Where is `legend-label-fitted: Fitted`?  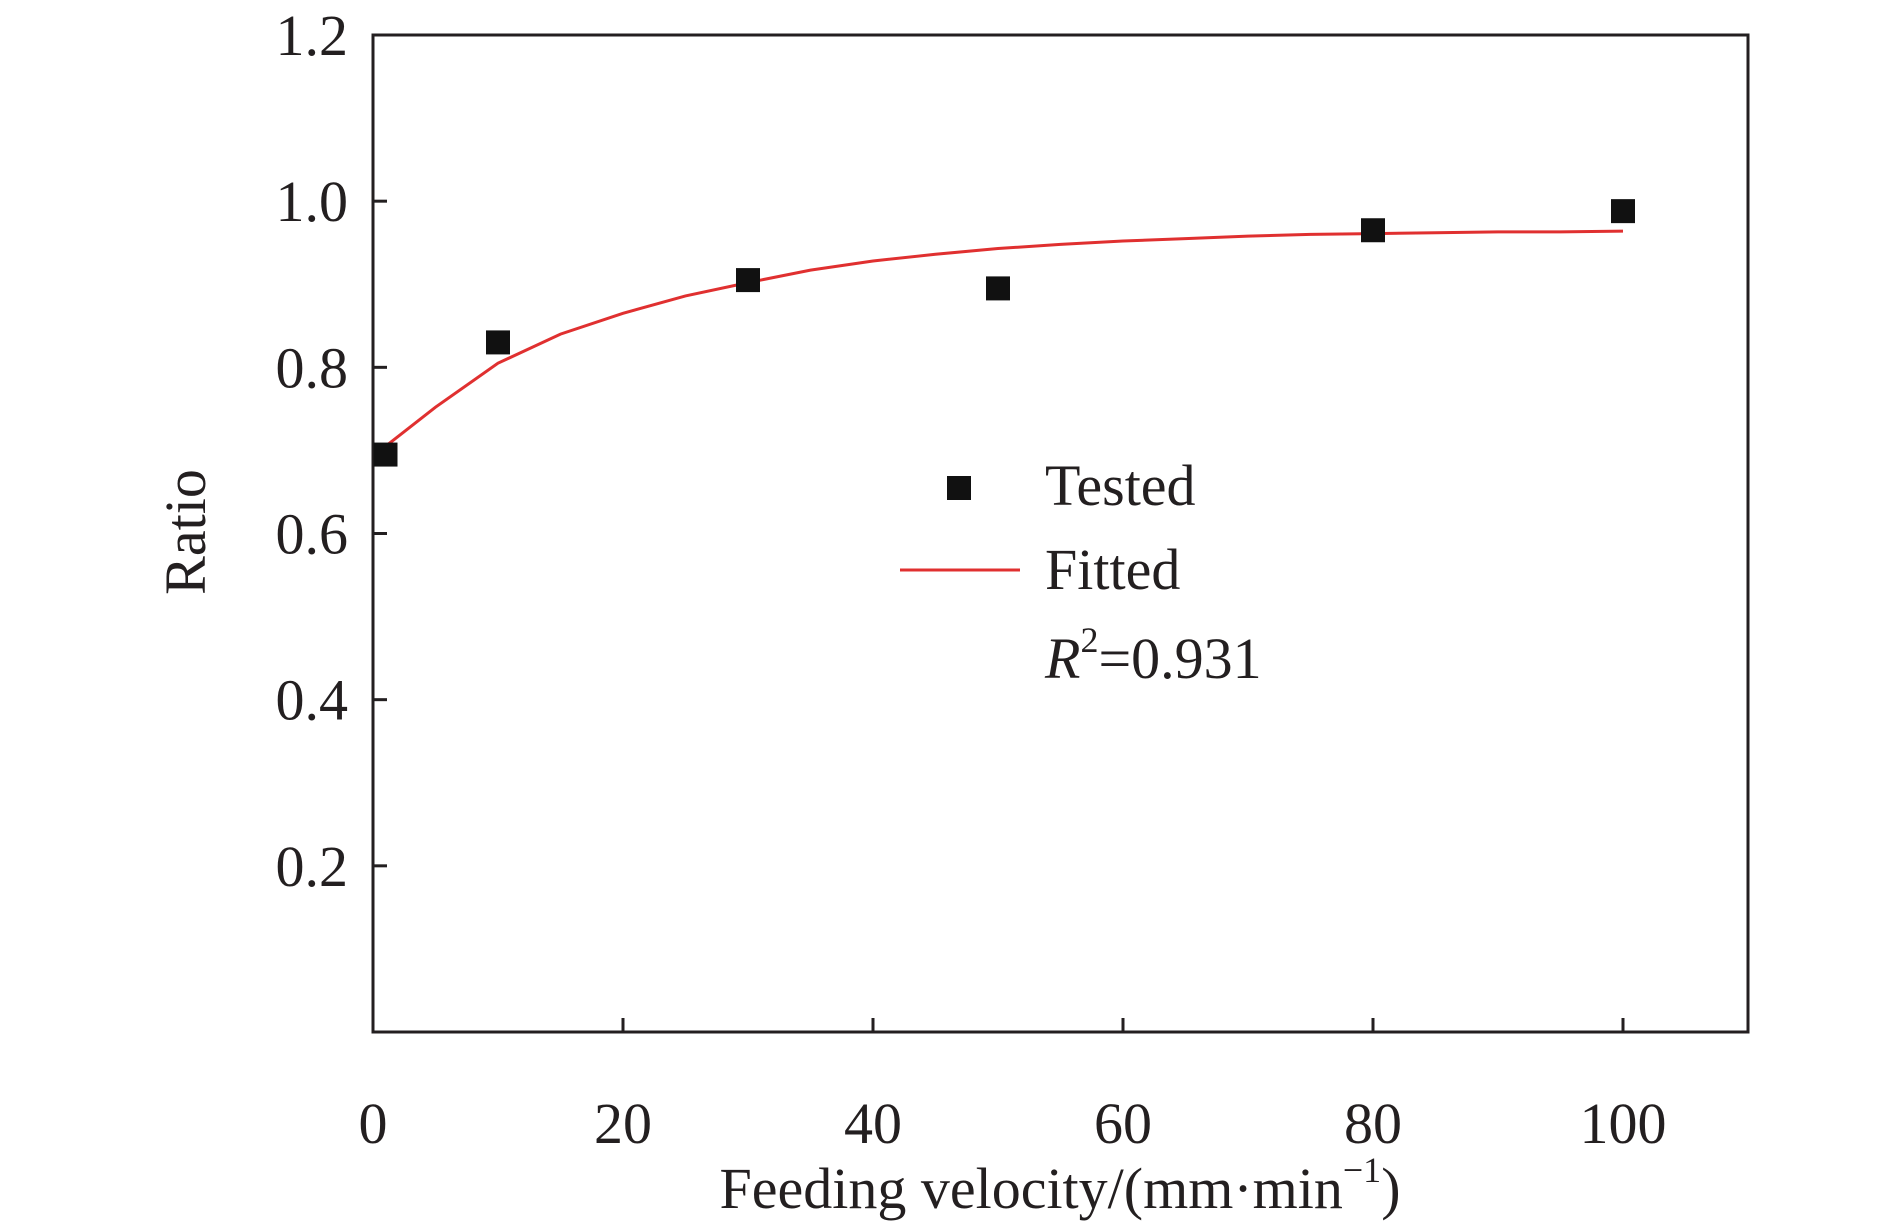 legend-label-fitted: Fitted is located at coordinates (1112, 569).